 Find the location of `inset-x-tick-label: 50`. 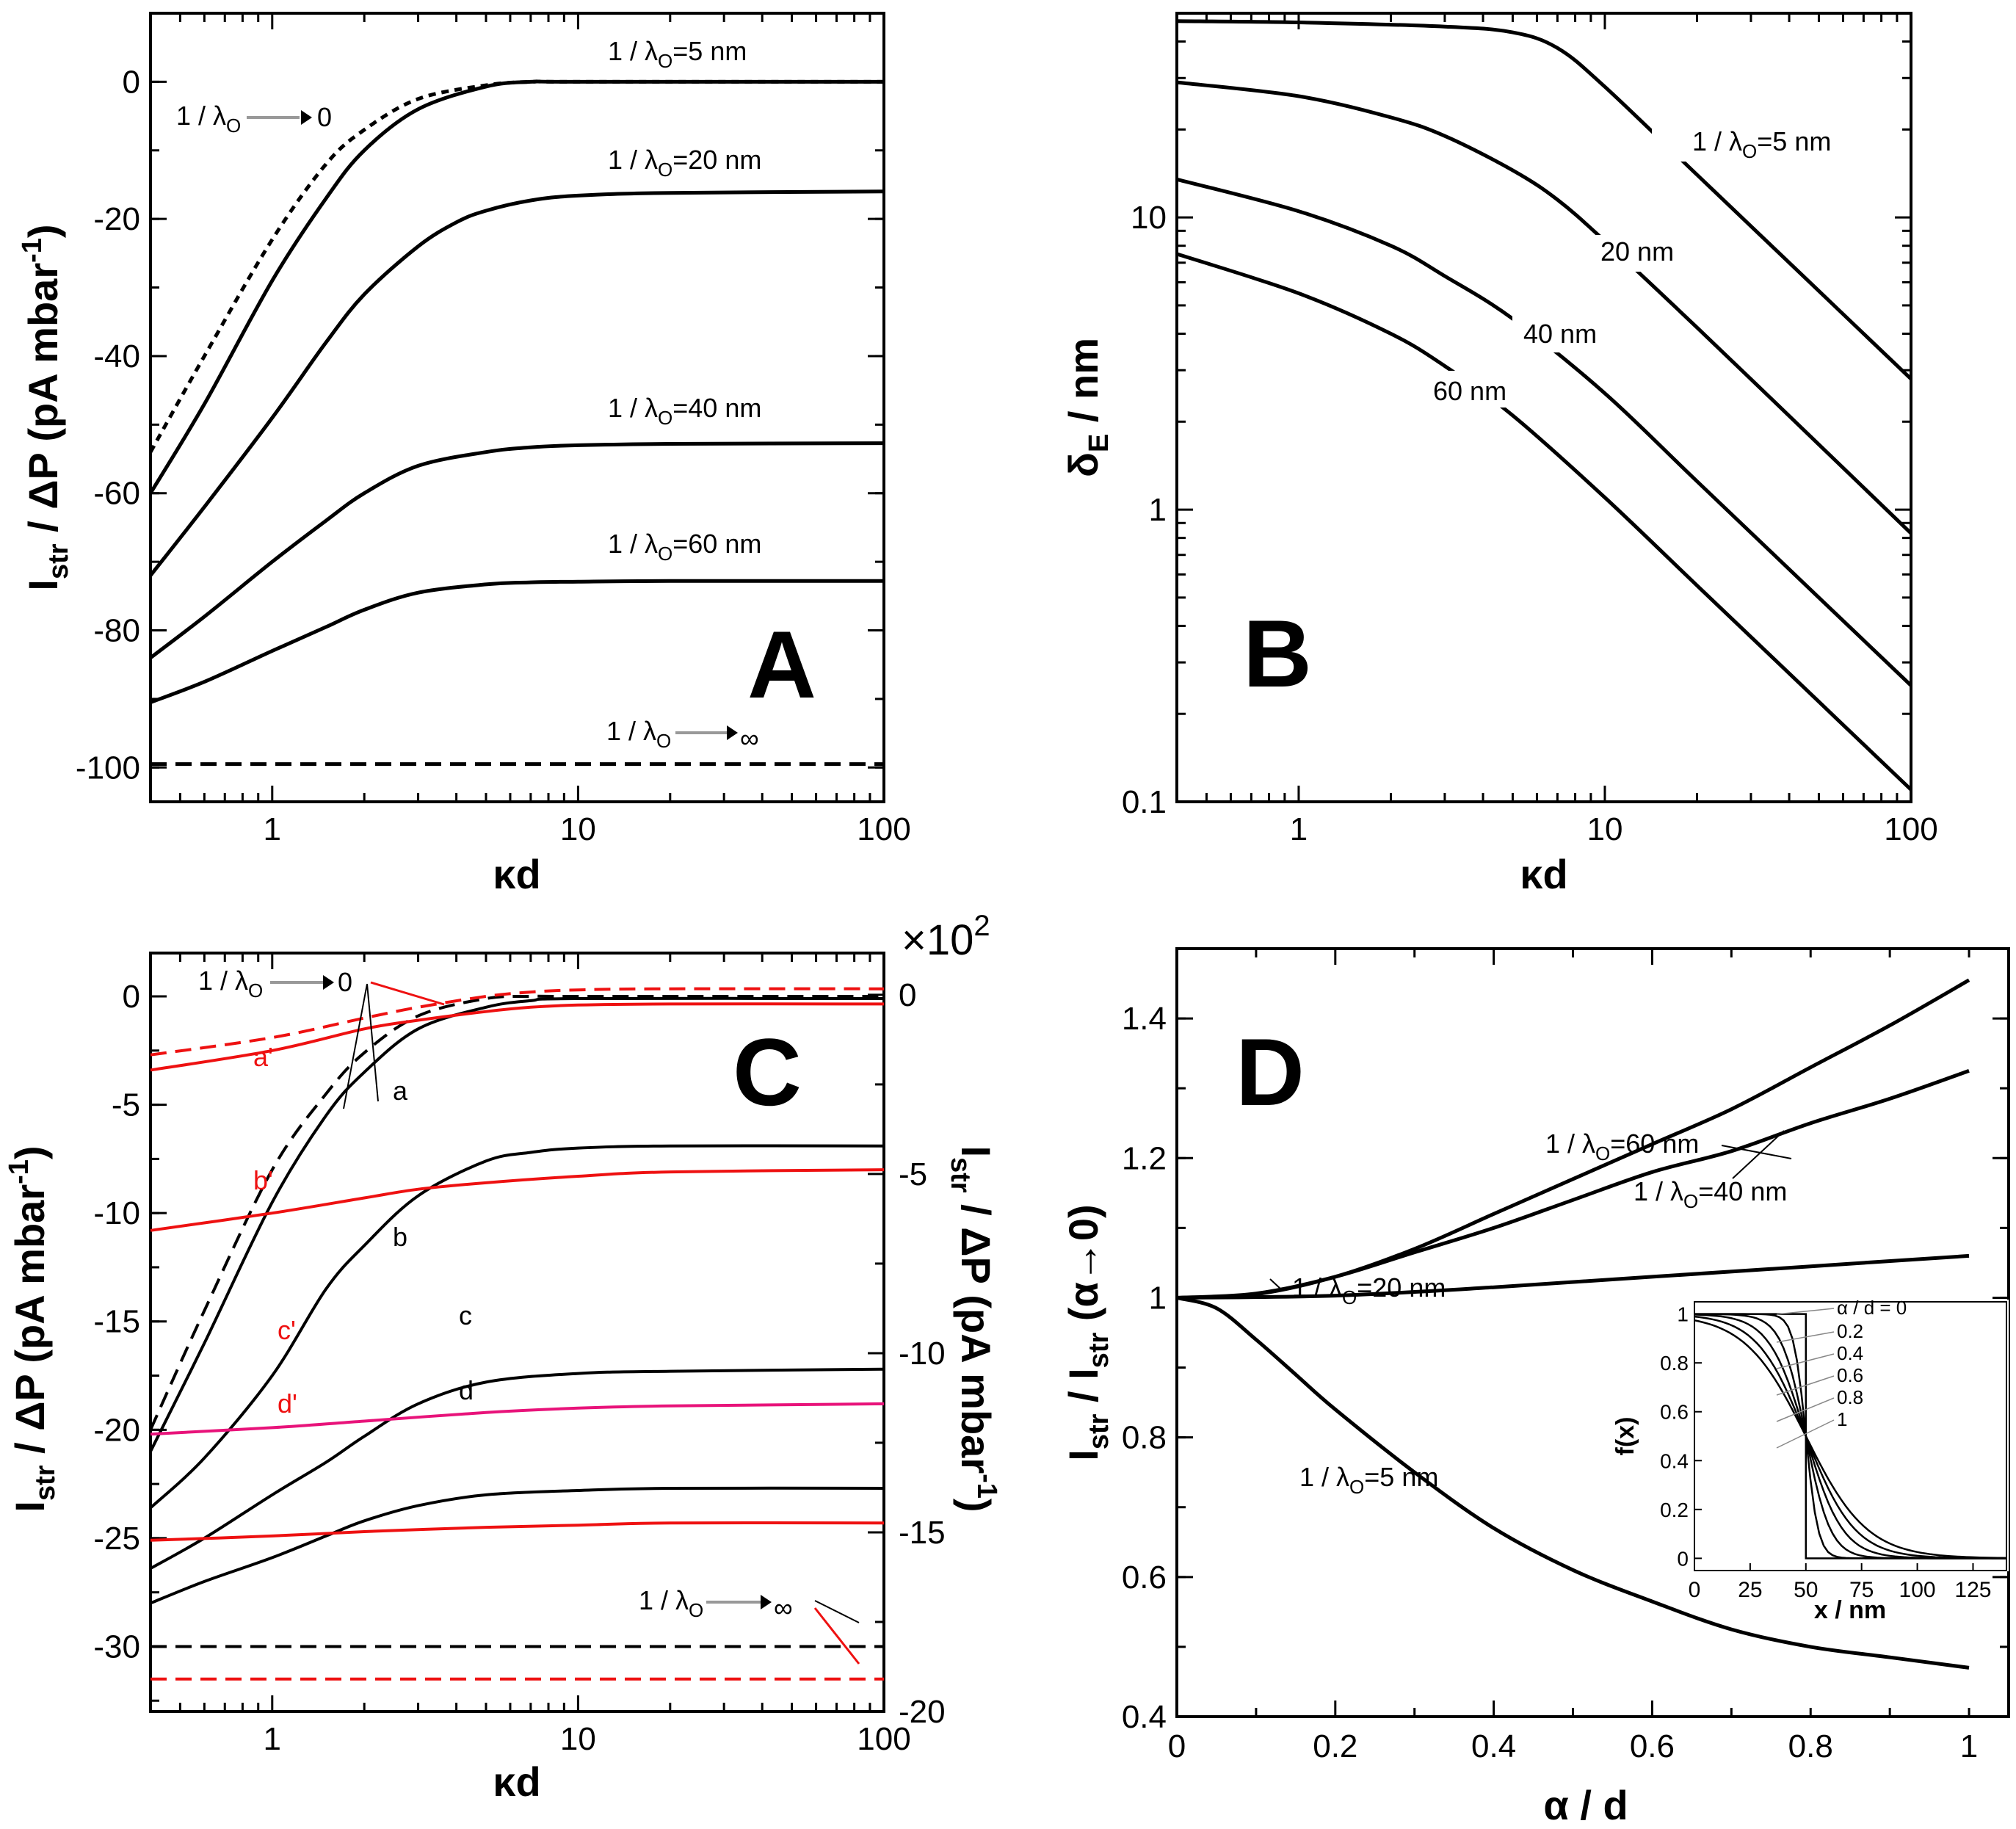

inset-x-tick-label: 50 is located at coordinates (1806, 1590).